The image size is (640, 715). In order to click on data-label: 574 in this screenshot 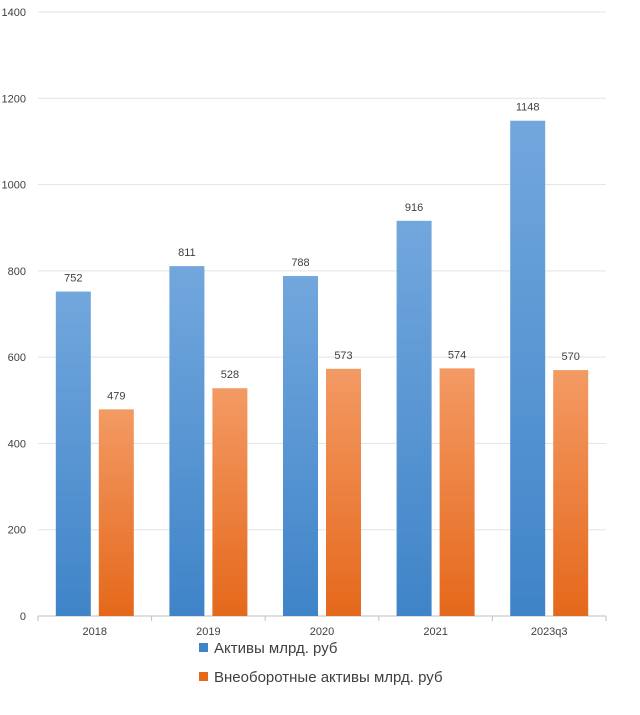, I will do `click(457, 355)`.